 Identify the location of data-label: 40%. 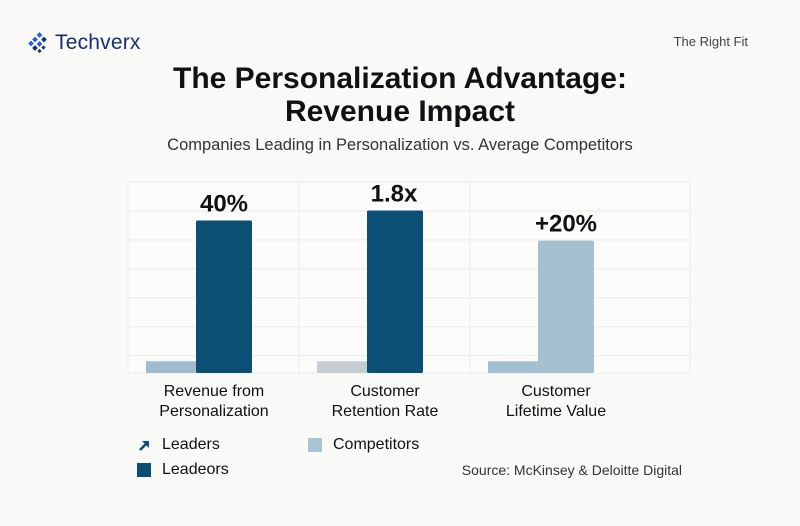
(224, 204).